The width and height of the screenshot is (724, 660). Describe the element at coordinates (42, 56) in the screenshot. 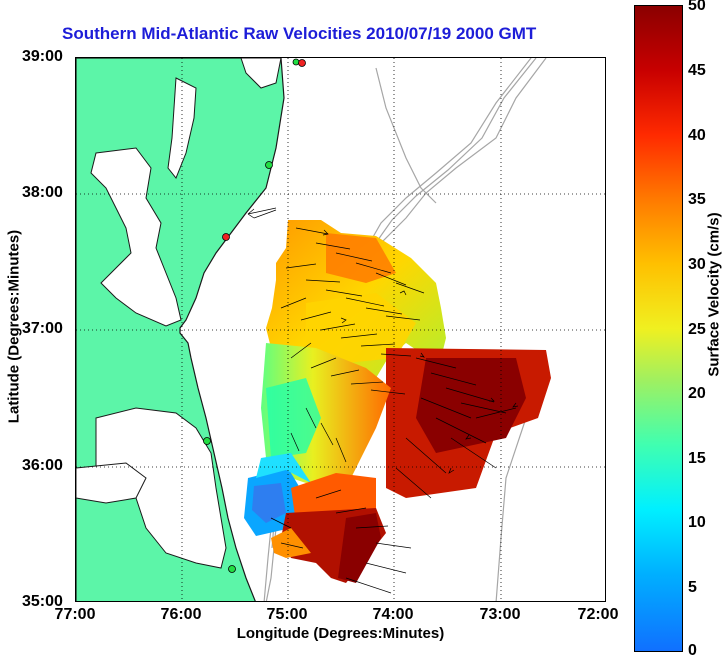

I see `y-tick-label: 39:00` at that location.